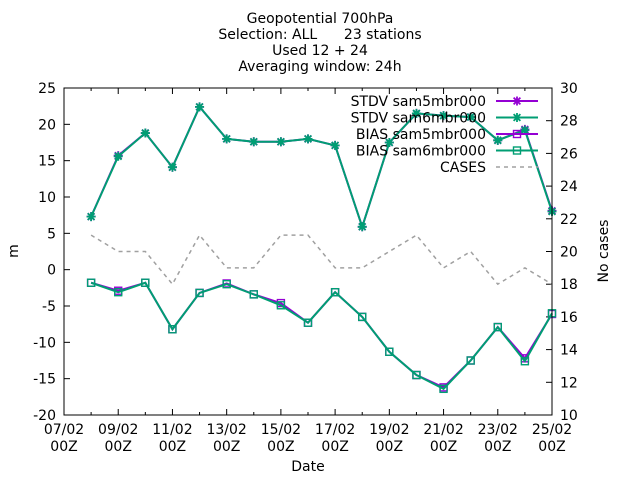 The width and height of the screenshot is (640, 480). I want to click on legend-label: STDV sam6mbr000, so click(418, 119).